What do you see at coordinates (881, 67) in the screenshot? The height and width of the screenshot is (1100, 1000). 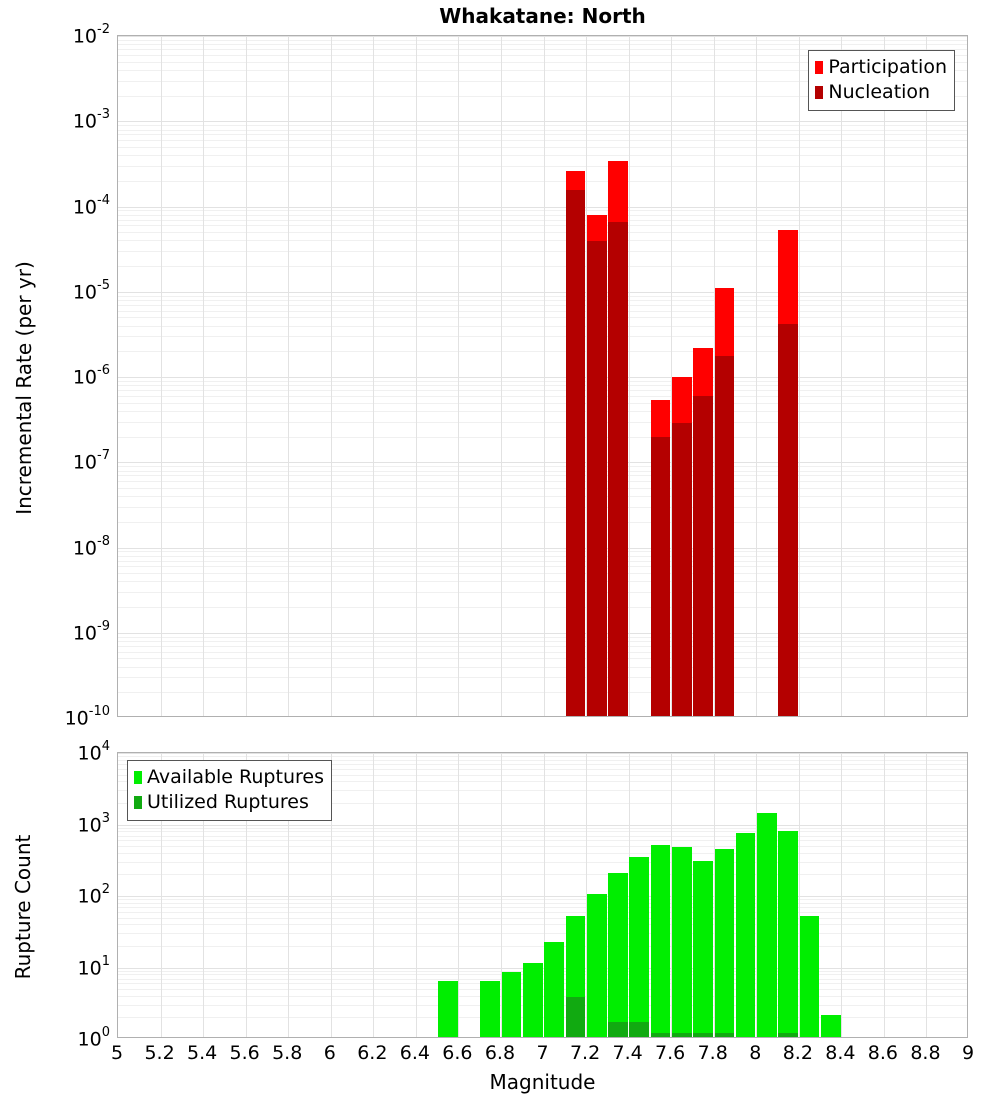 I see `legend-item-participation: Participation` at bounding box center [881, 67].